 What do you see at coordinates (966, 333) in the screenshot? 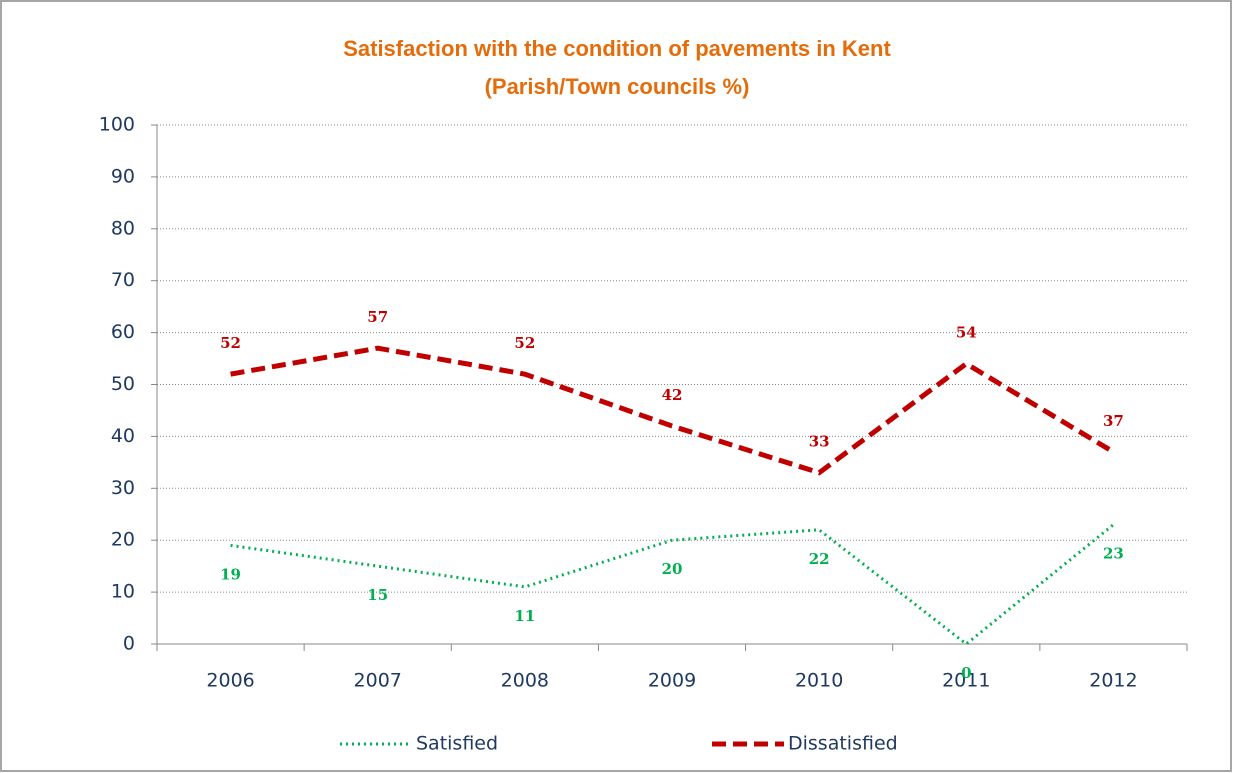
I see `data-label: 54` at bounding box center [966, 333].